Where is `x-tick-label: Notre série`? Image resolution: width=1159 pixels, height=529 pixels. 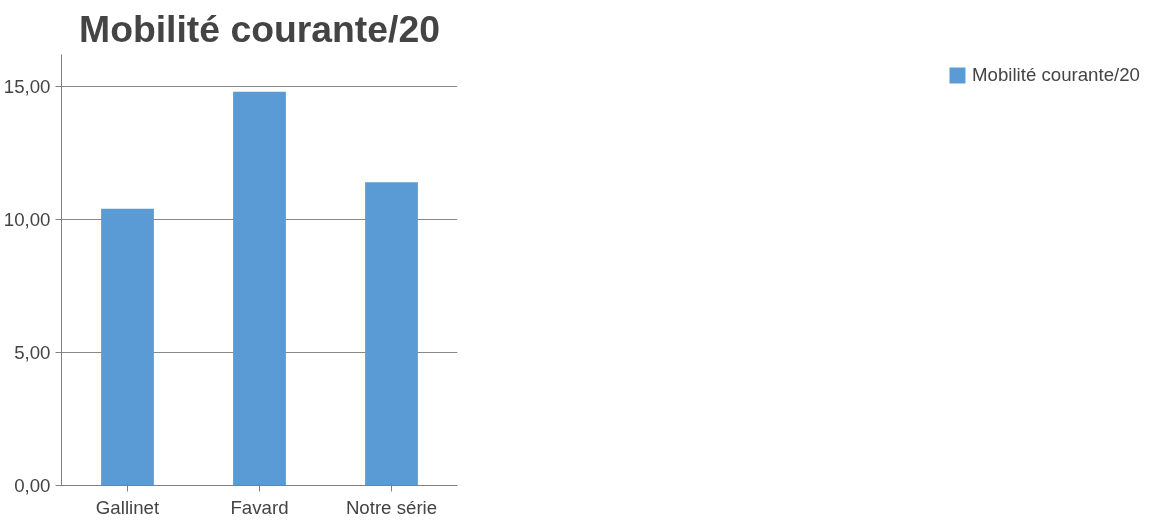 x-tick-label: Notre série is located at coordinates (391, 507).